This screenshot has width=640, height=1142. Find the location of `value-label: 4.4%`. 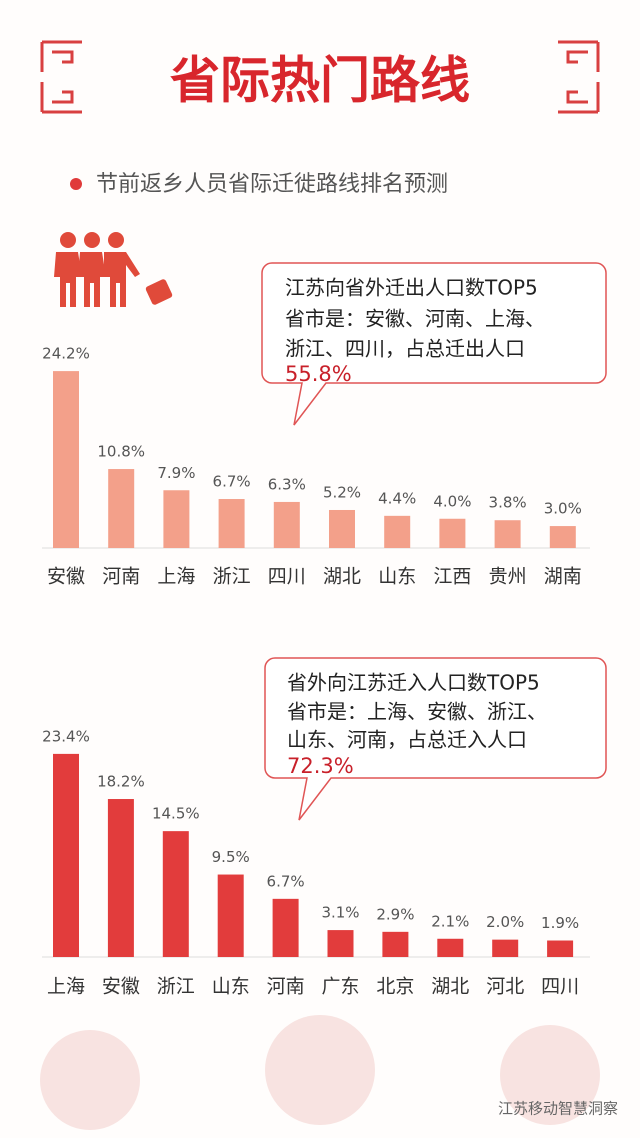

value-label: 4.4% is located at coordinates (397, 498).